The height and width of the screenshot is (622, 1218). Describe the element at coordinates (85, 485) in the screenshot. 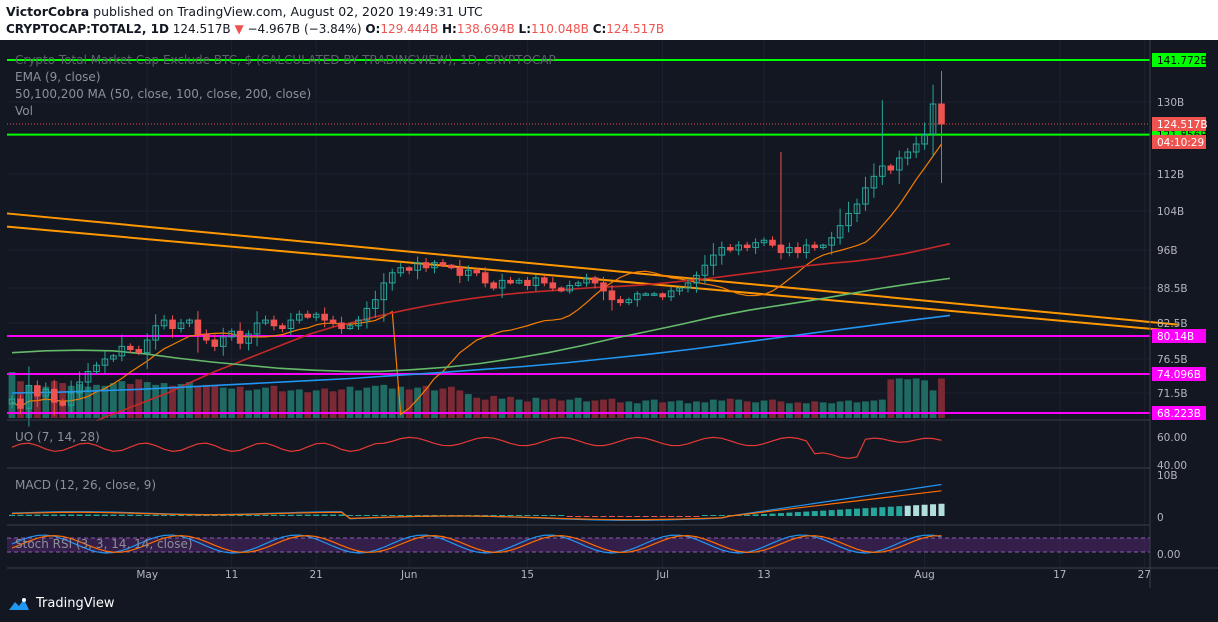

I see `macd-legend: MACD (12, 26, close, 9)` at that location.